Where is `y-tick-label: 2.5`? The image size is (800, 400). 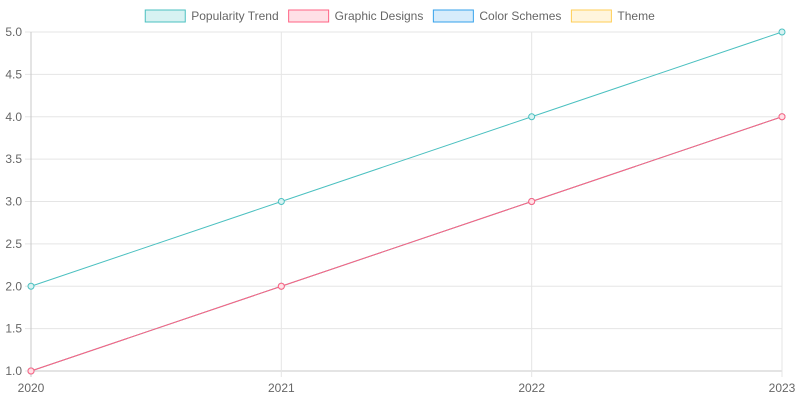 y-tick-label: 2.5 is located at coordinates (13, 244).